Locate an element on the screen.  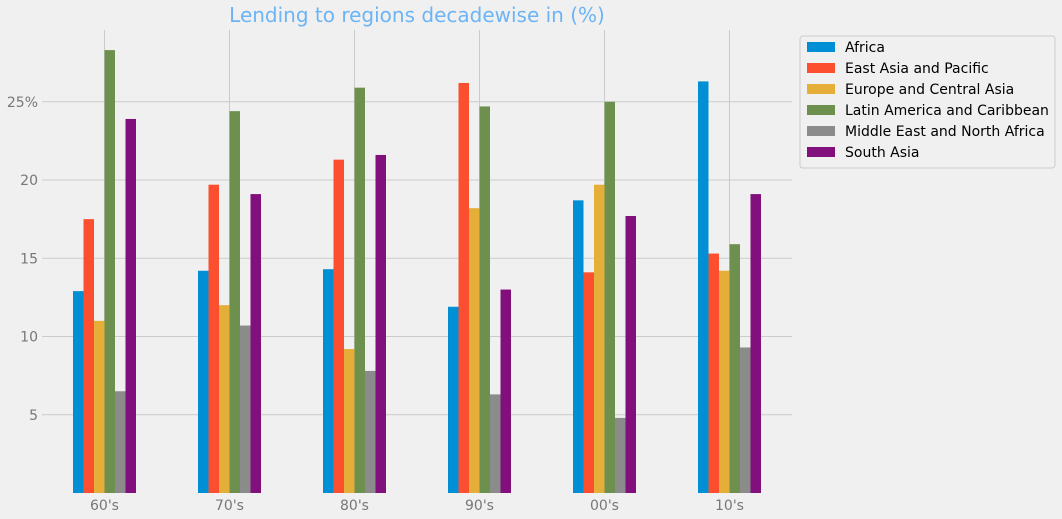
legend-label: Latin America and Caribbean is located at coordinates (947, 111).